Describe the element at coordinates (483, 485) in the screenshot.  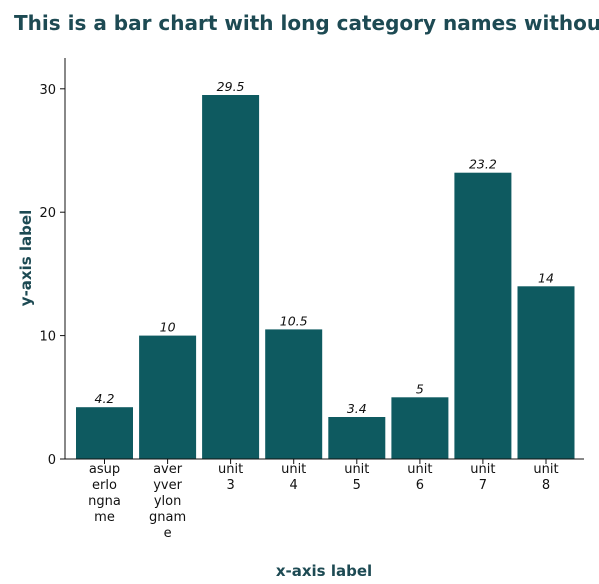
I see `x-tick-label-line: 7` at that location.